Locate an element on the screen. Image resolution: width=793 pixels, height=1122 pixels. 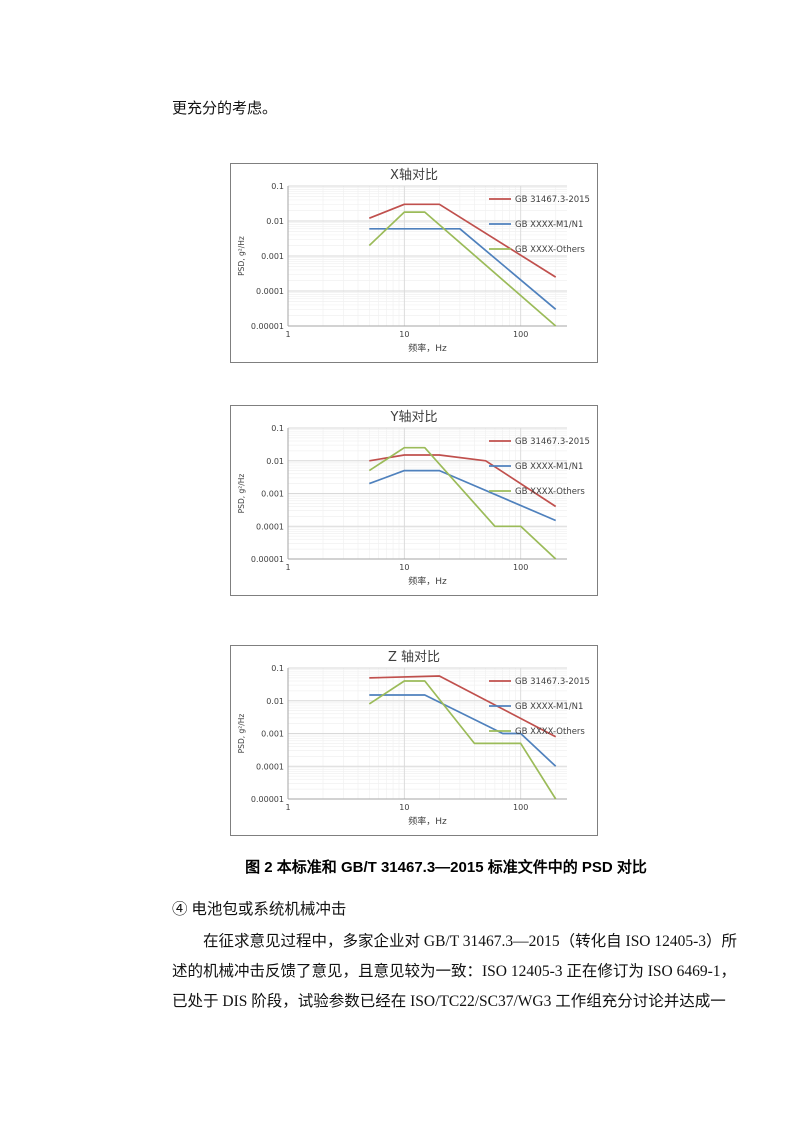
chart-title: Y轴对比 is located at coordinates (414, 417).